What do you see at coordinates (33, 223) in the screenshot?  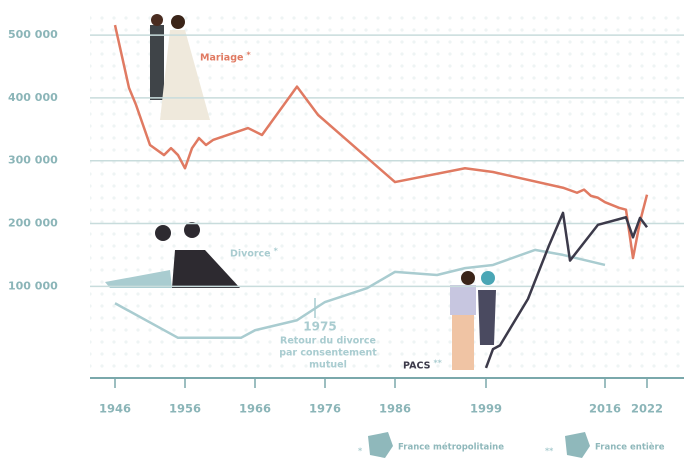 I see `y-tick-label: 200 000` at bounding box center [33, 223].